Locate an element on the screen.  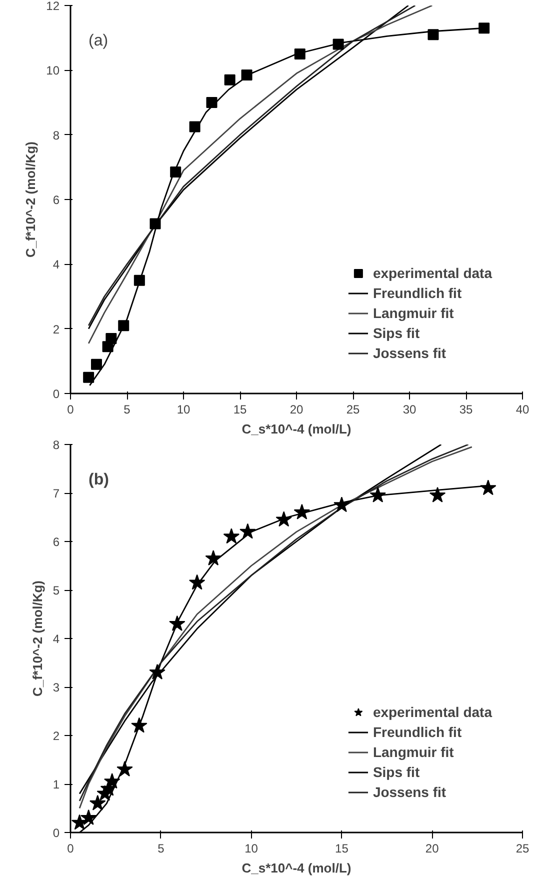
x-tick-label: 40 is located at coordinates (523, 409).